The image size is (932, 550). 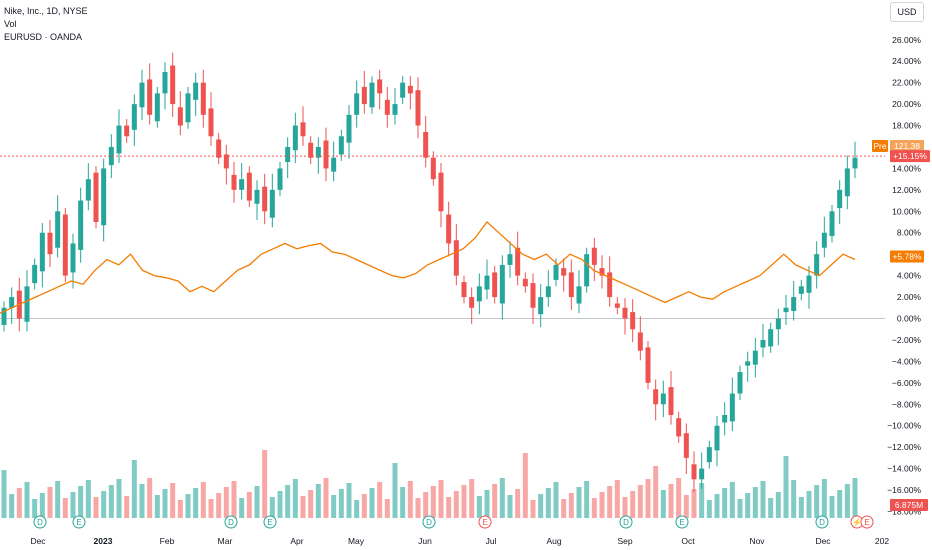 I want to click on symbol-title: Nike, Inc., 1D, NYSE, so click(x=46, y=11).